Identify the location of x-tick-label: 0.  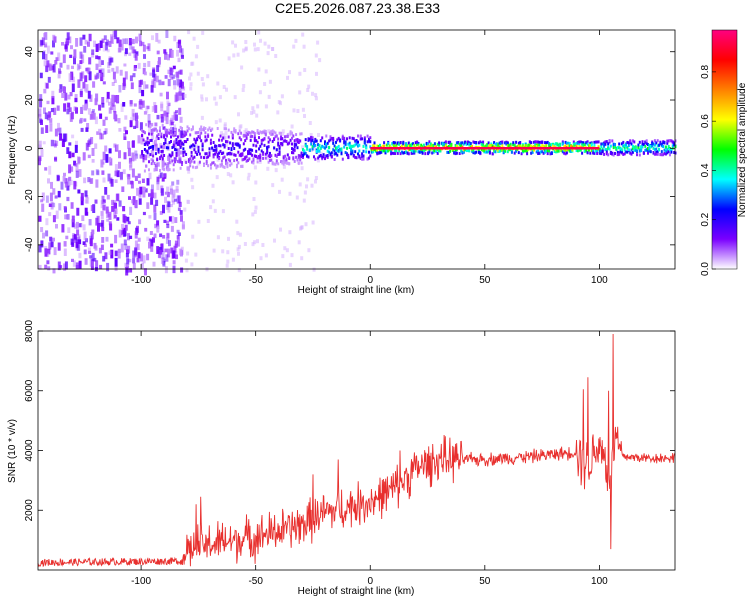
(370, 280).